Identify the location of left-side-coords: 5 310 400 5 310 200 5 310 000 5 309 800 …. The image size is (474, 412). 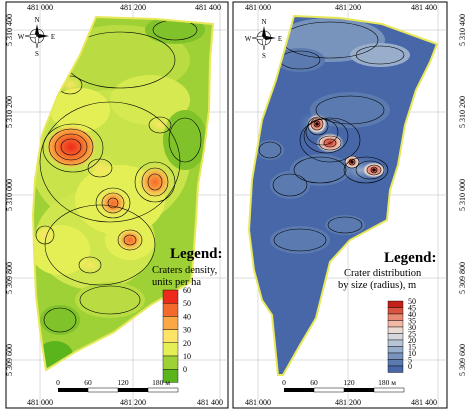
(9, 195).